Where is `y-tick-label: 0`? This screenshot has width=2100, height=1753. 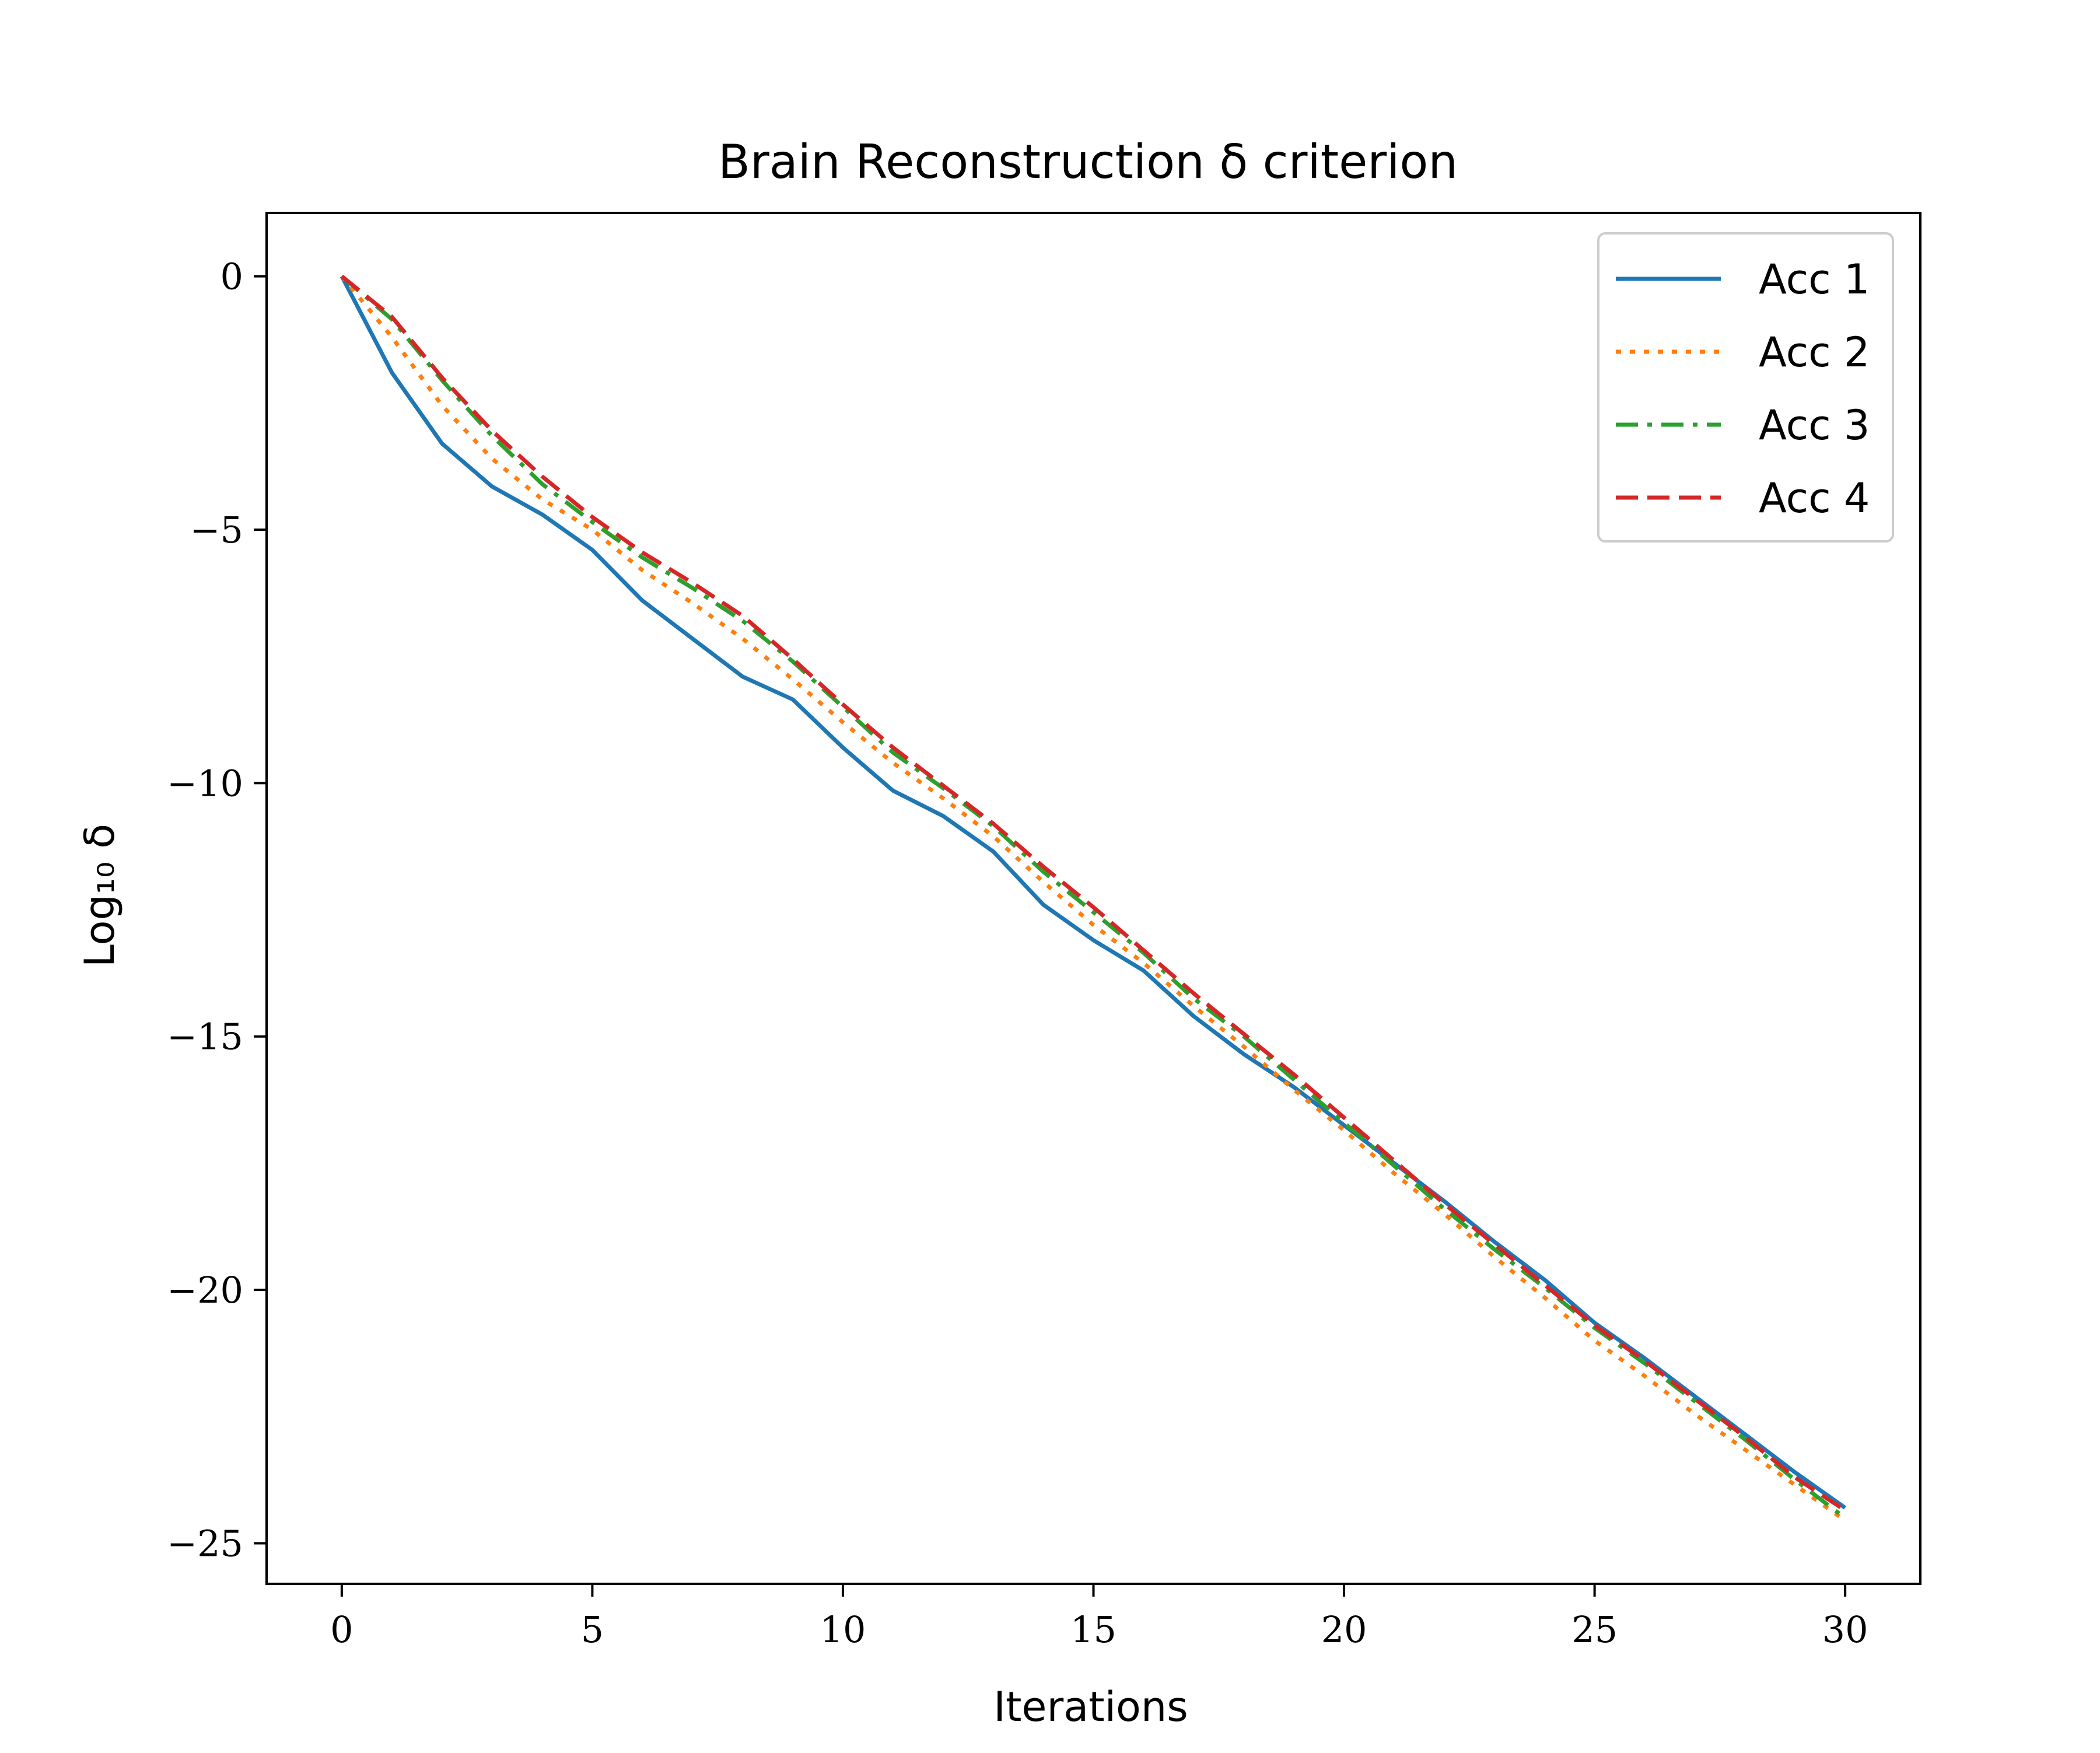
y-tick-label: 0 is located at coordinates (231, 277).